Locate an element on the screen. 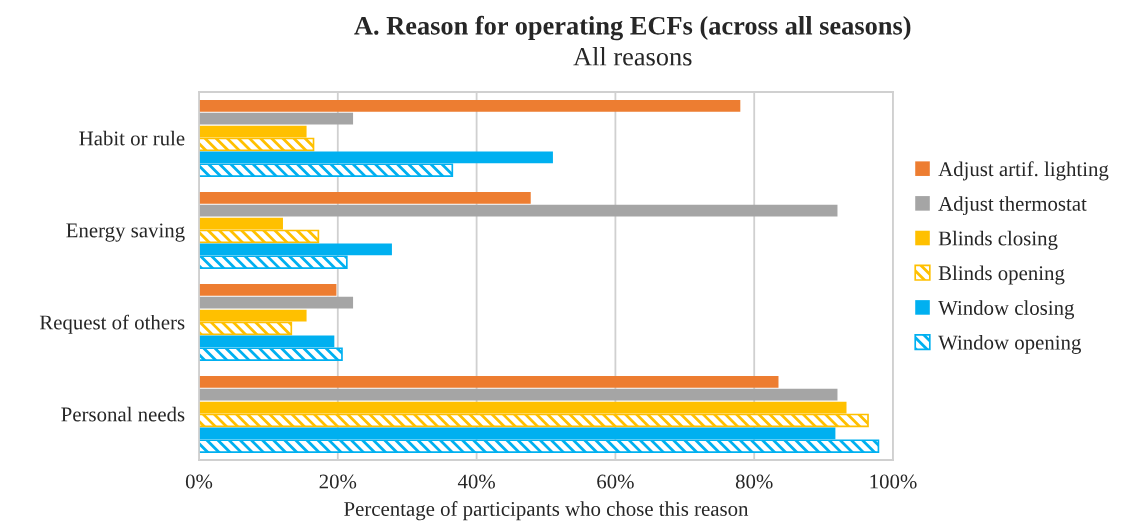 This screenshot has height=531, width=1137. x-tick-label: 80% is located at coordinates (754, 481).